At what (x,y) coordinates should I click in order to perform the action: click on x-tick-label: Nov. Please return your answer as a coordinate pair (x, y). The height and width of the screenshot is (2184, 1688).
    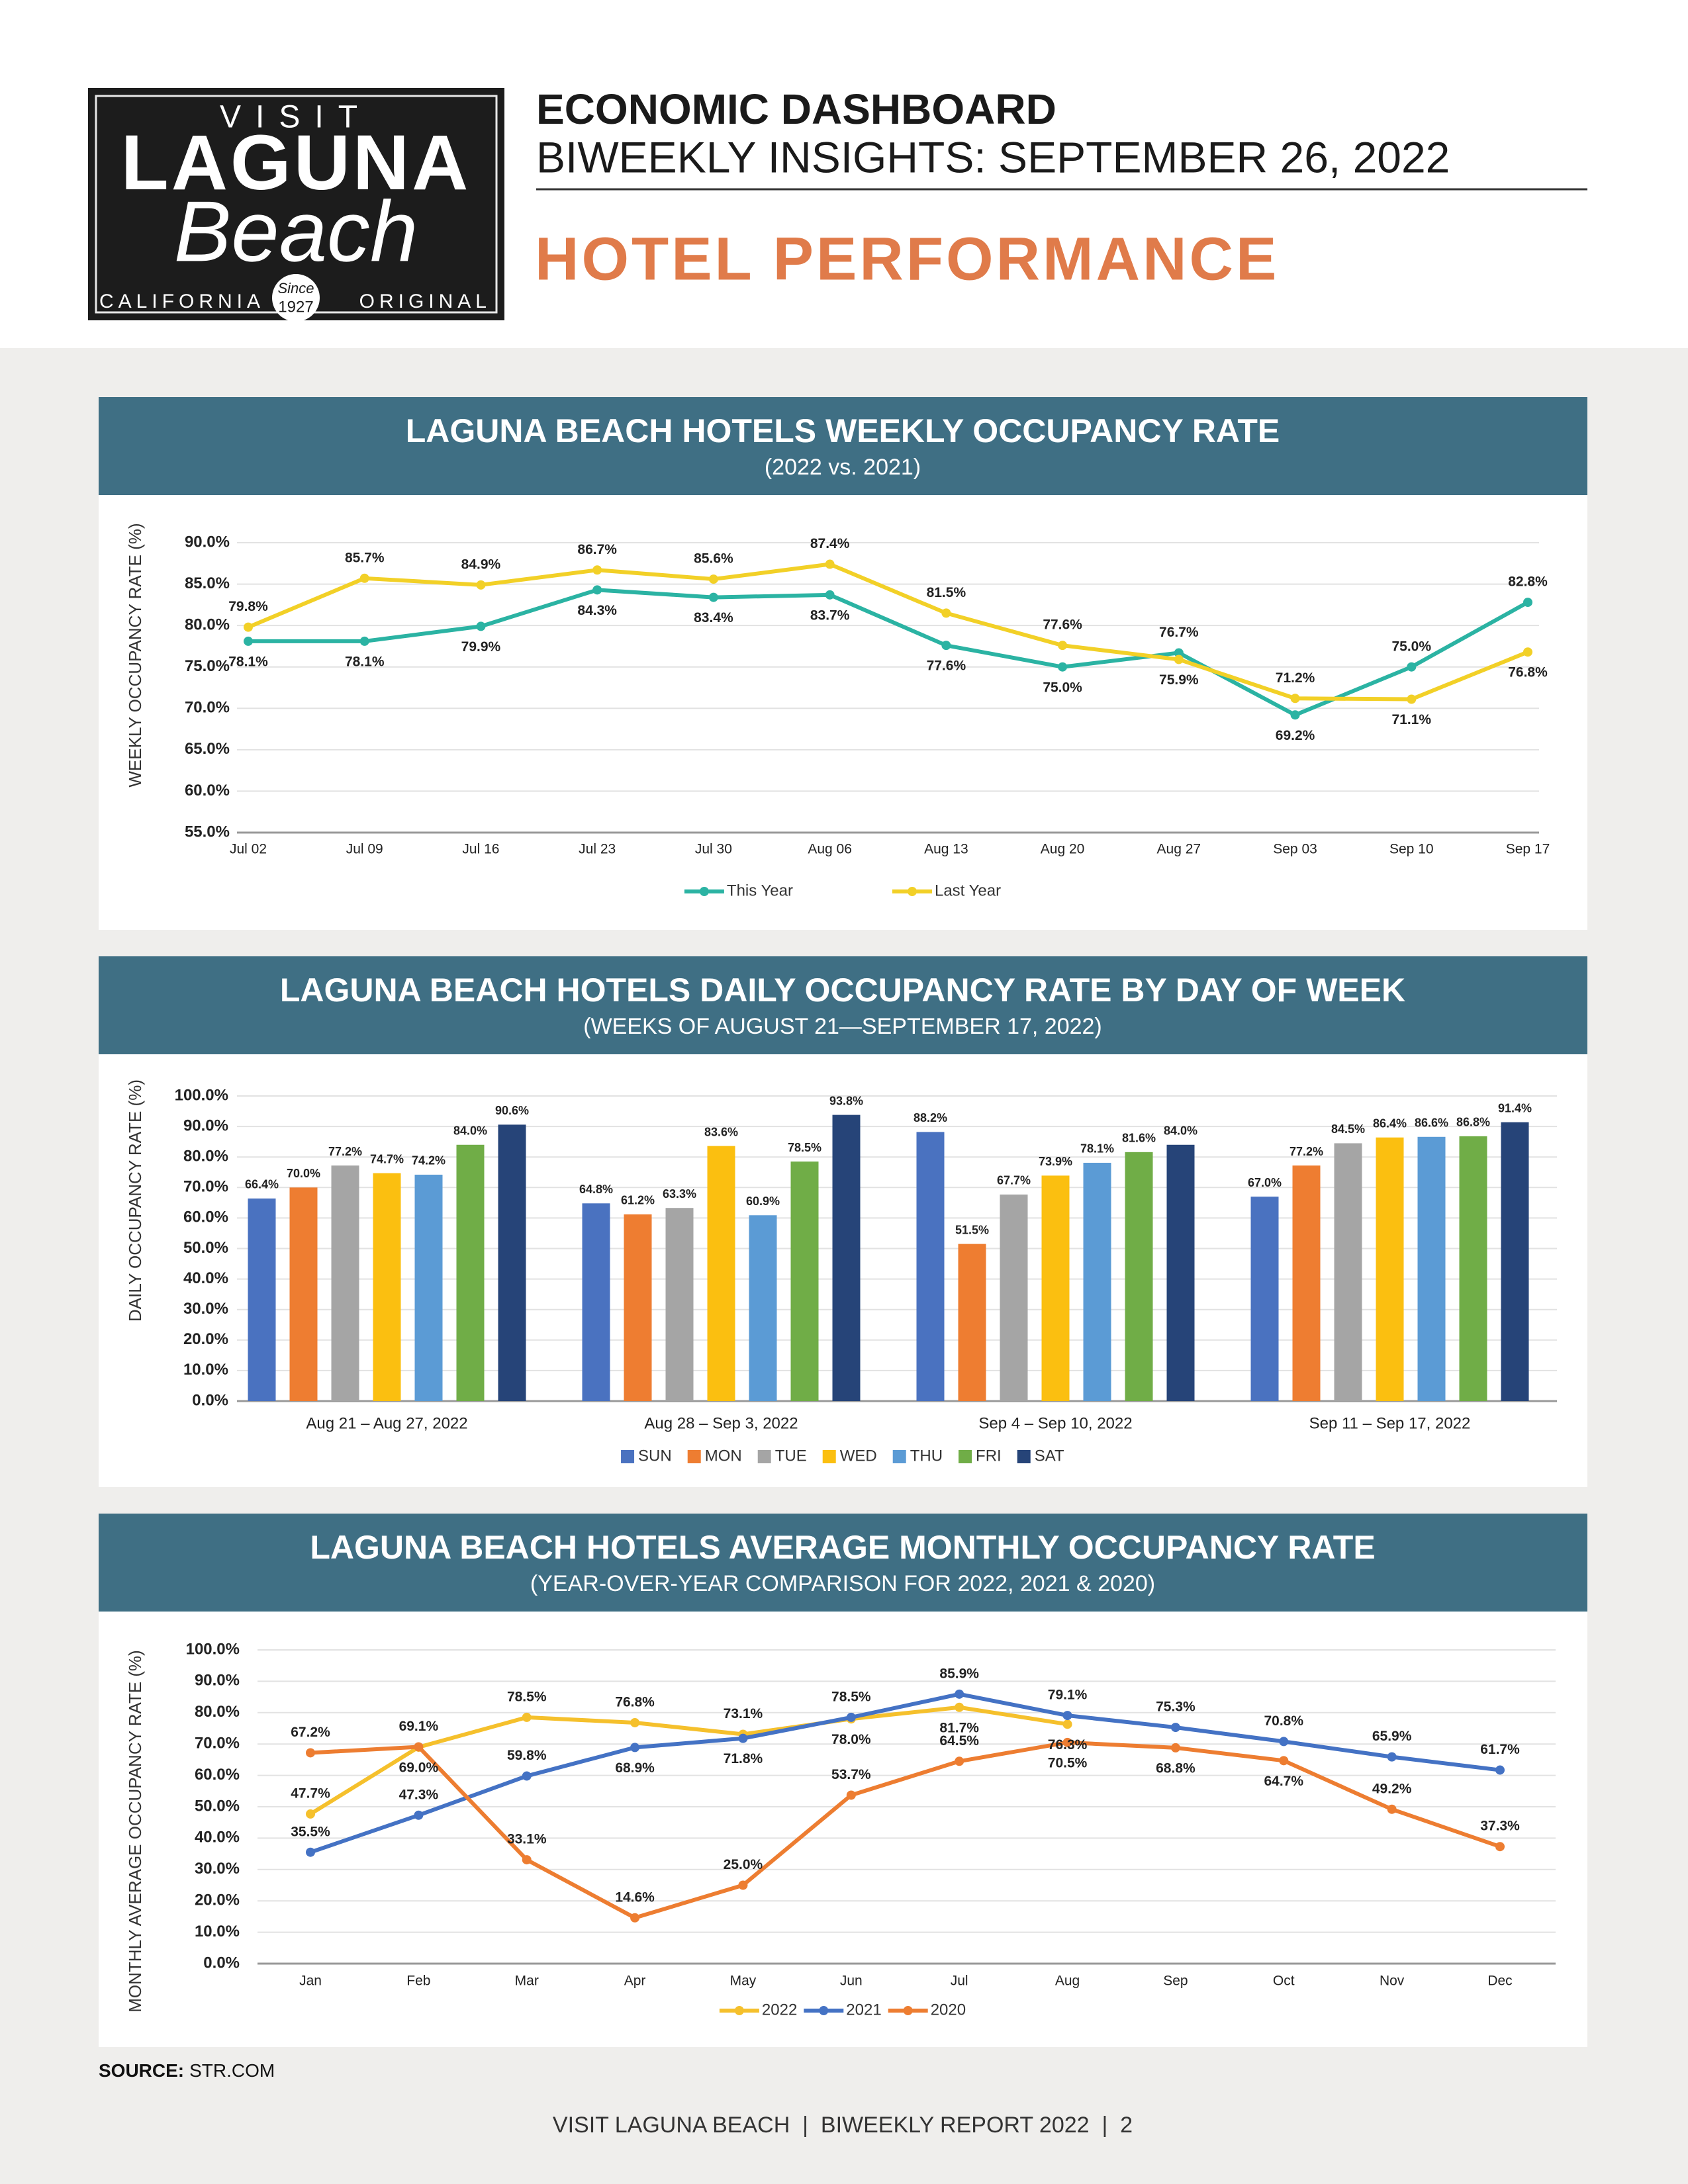
    Looking at the image, I should click on (1392, 1982).